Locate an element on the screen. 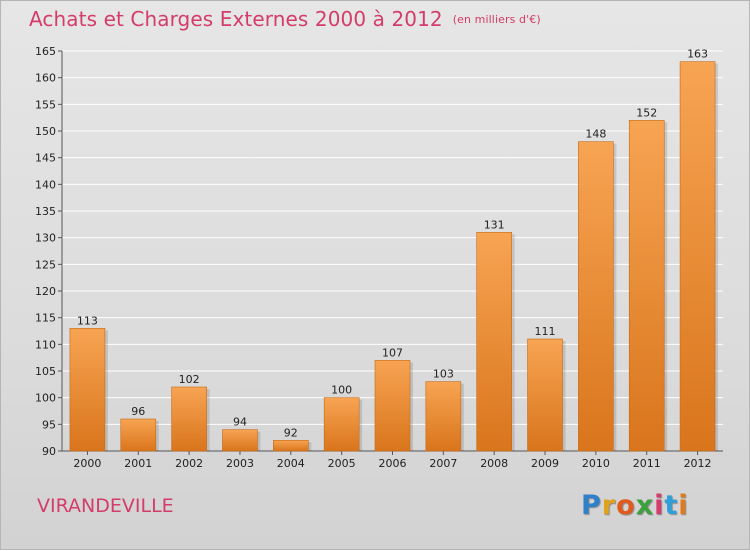  bar-2012 is located at coordinates (697, 256).